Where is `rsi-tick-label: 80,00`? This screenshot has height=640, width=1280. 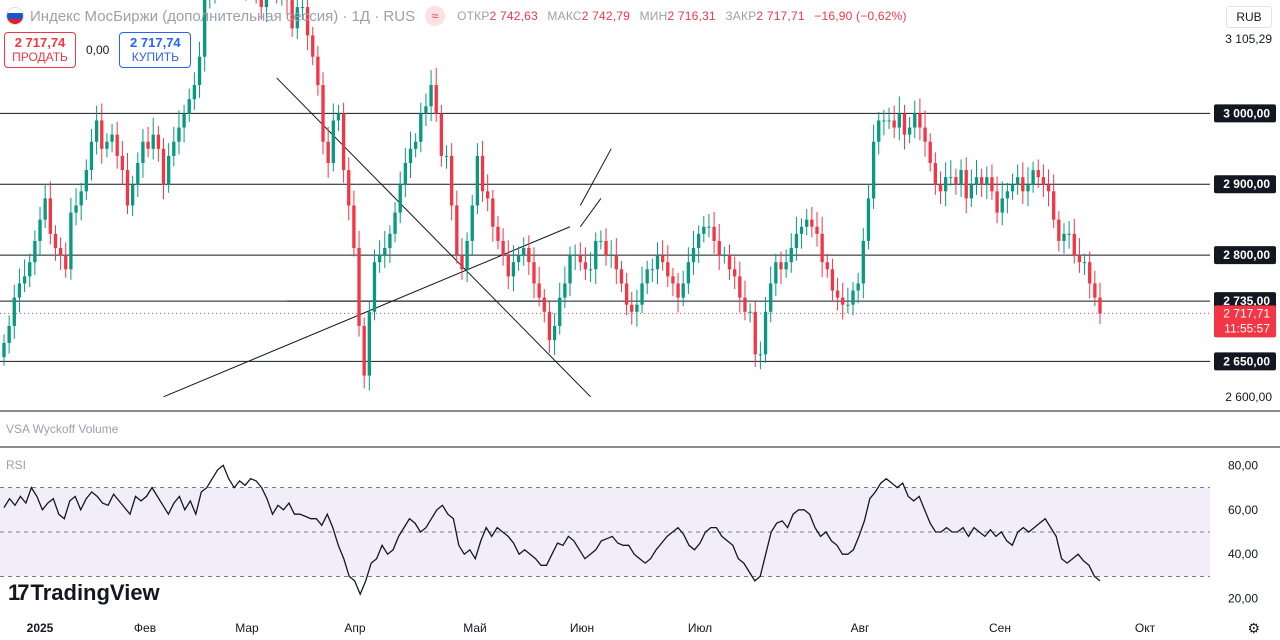 rsi-tick-label: 80,00 is located at coordinates (1243, 465).